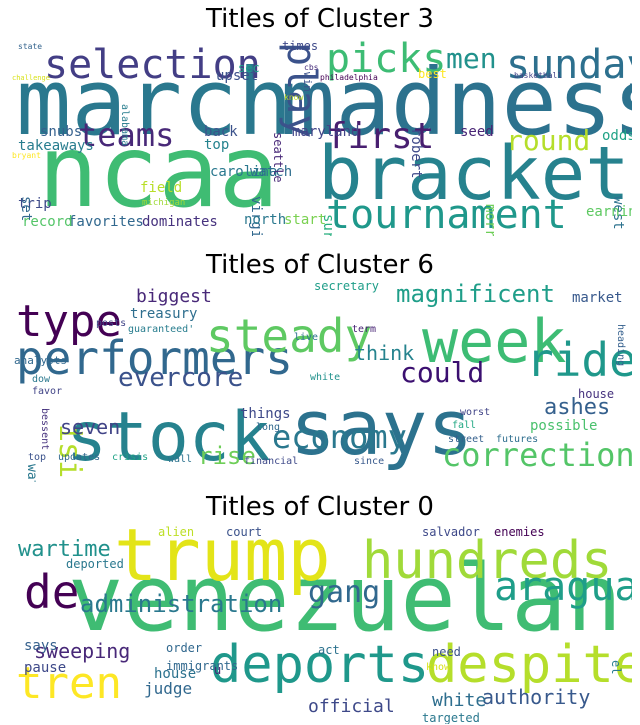 Image resolution: width=640 pixels, height=725 pixels. Describe the element at coordinates (319, 665) in the screenshot. I see `word-deports: deports` at that location.